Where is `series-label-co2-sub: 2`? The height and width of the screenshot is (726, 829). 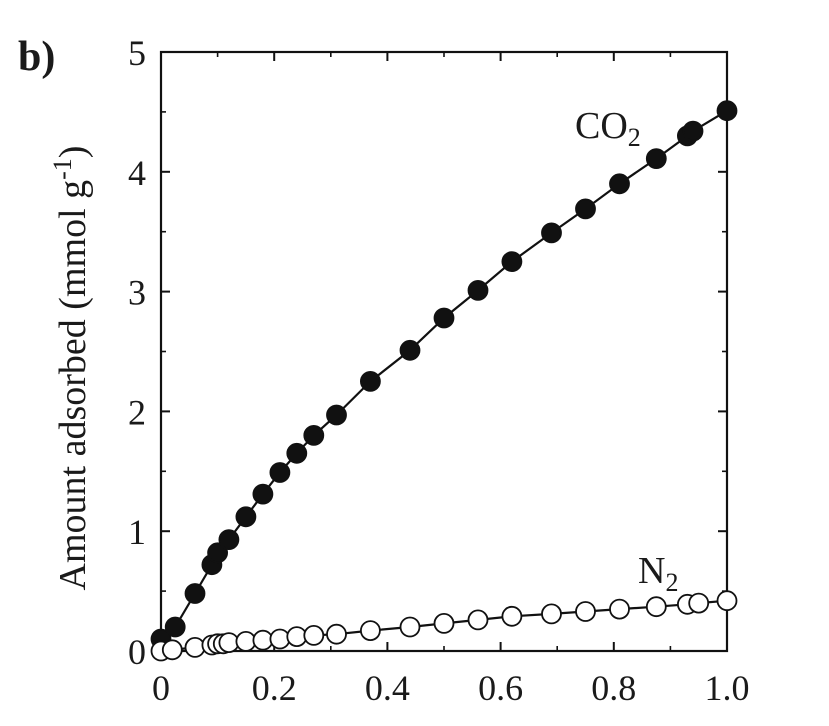
series-label-co2-sub: 2 is located at coordinates (634, 137).